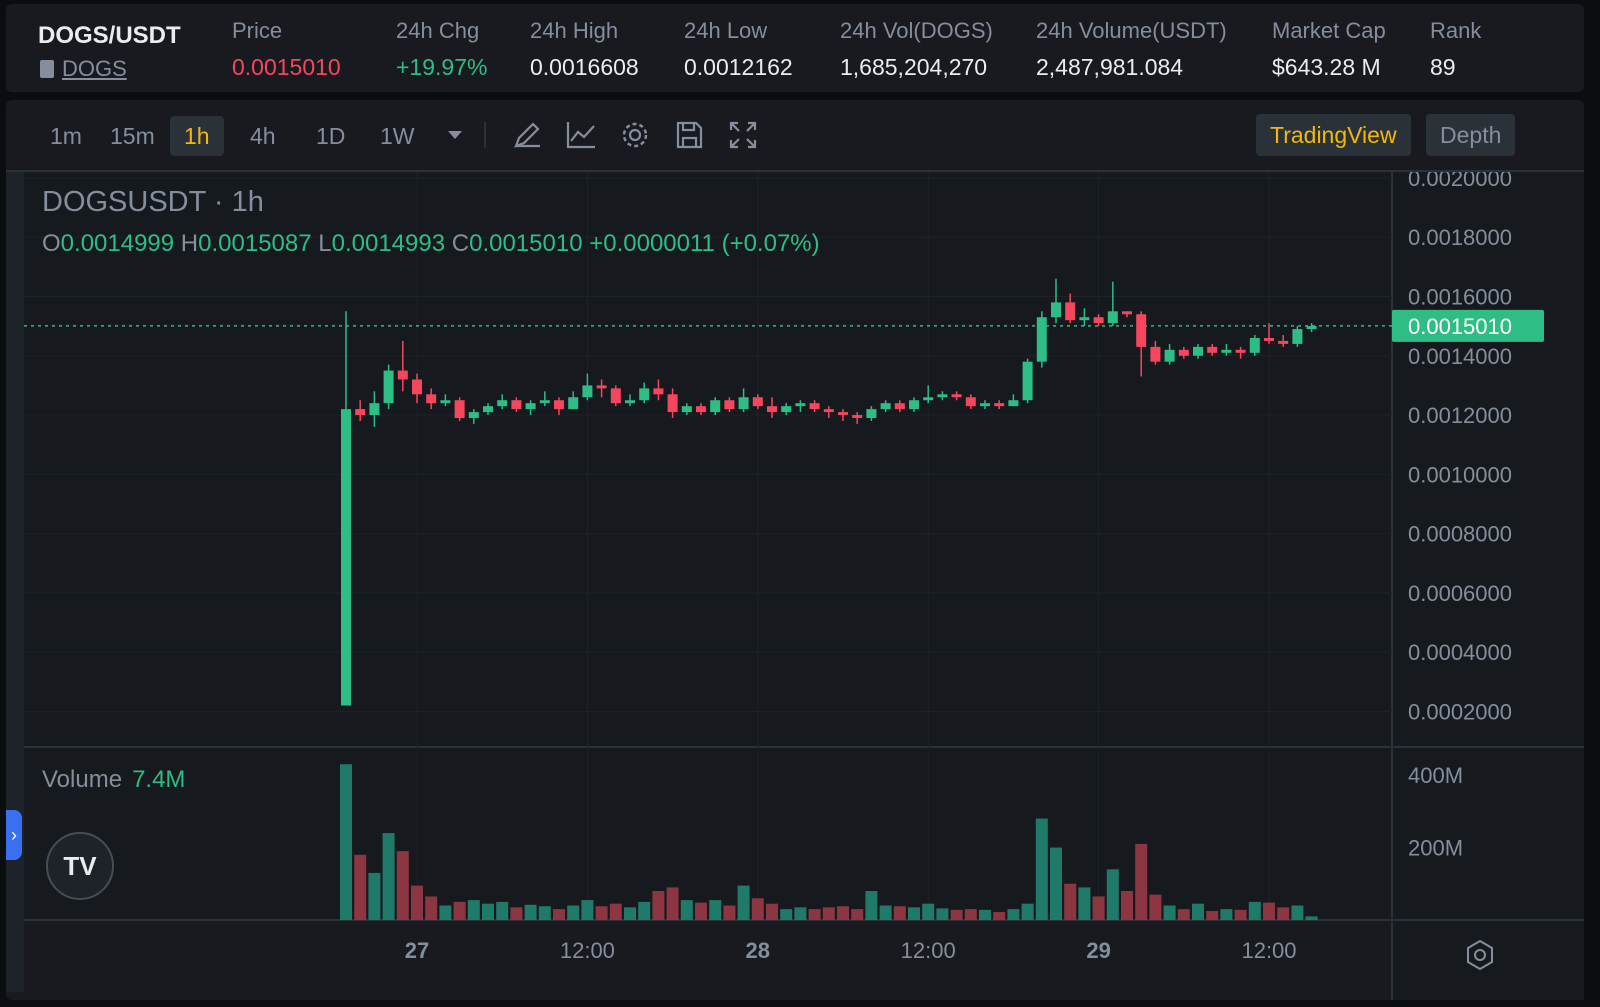 The image size is (1600, 1007). What do you see at coordinates (1460, 711) in the screenshot?
I see `price-tick-label: 0.0002000` at bounding box center [1460, 711].